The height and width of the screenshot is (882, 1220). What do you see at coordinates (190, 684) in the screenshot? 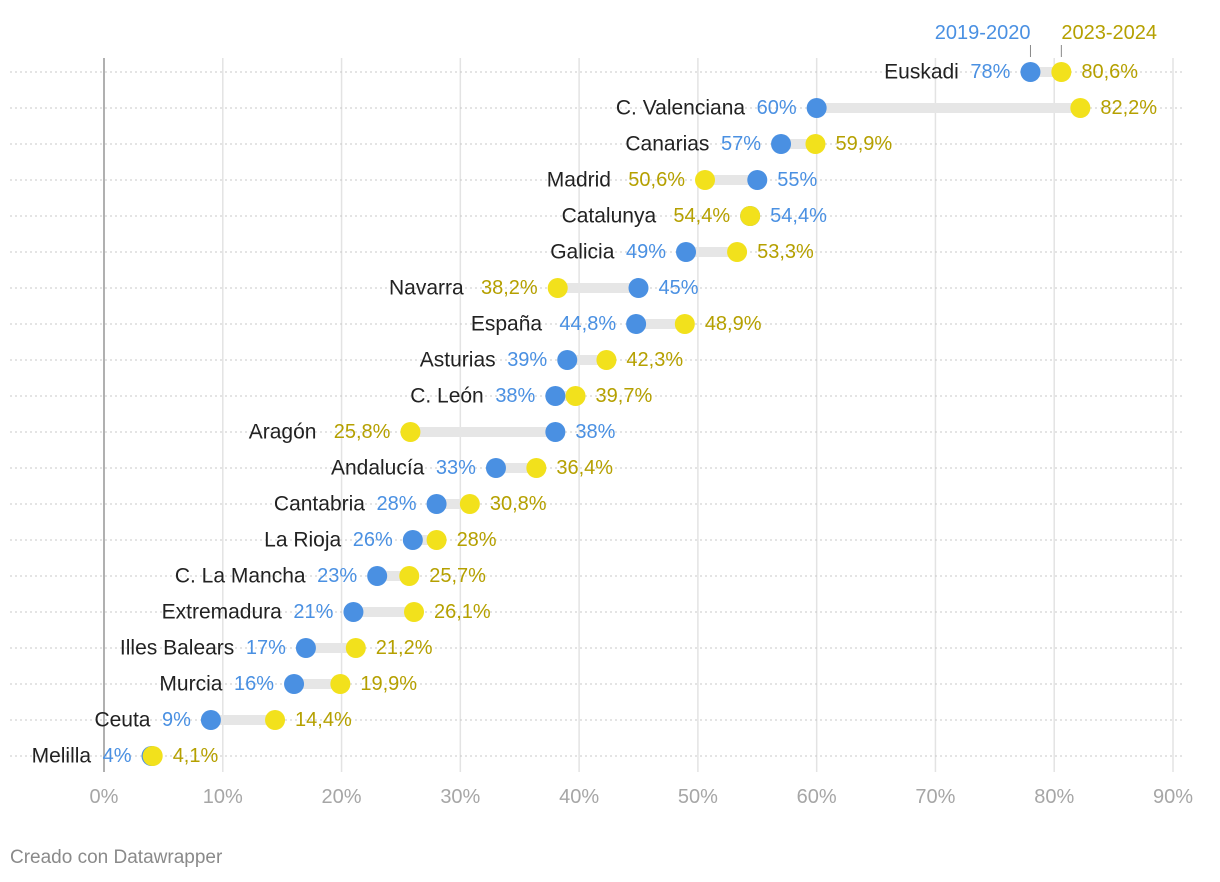
I see `region-label: Murcia` at bounding box center [190, 684].